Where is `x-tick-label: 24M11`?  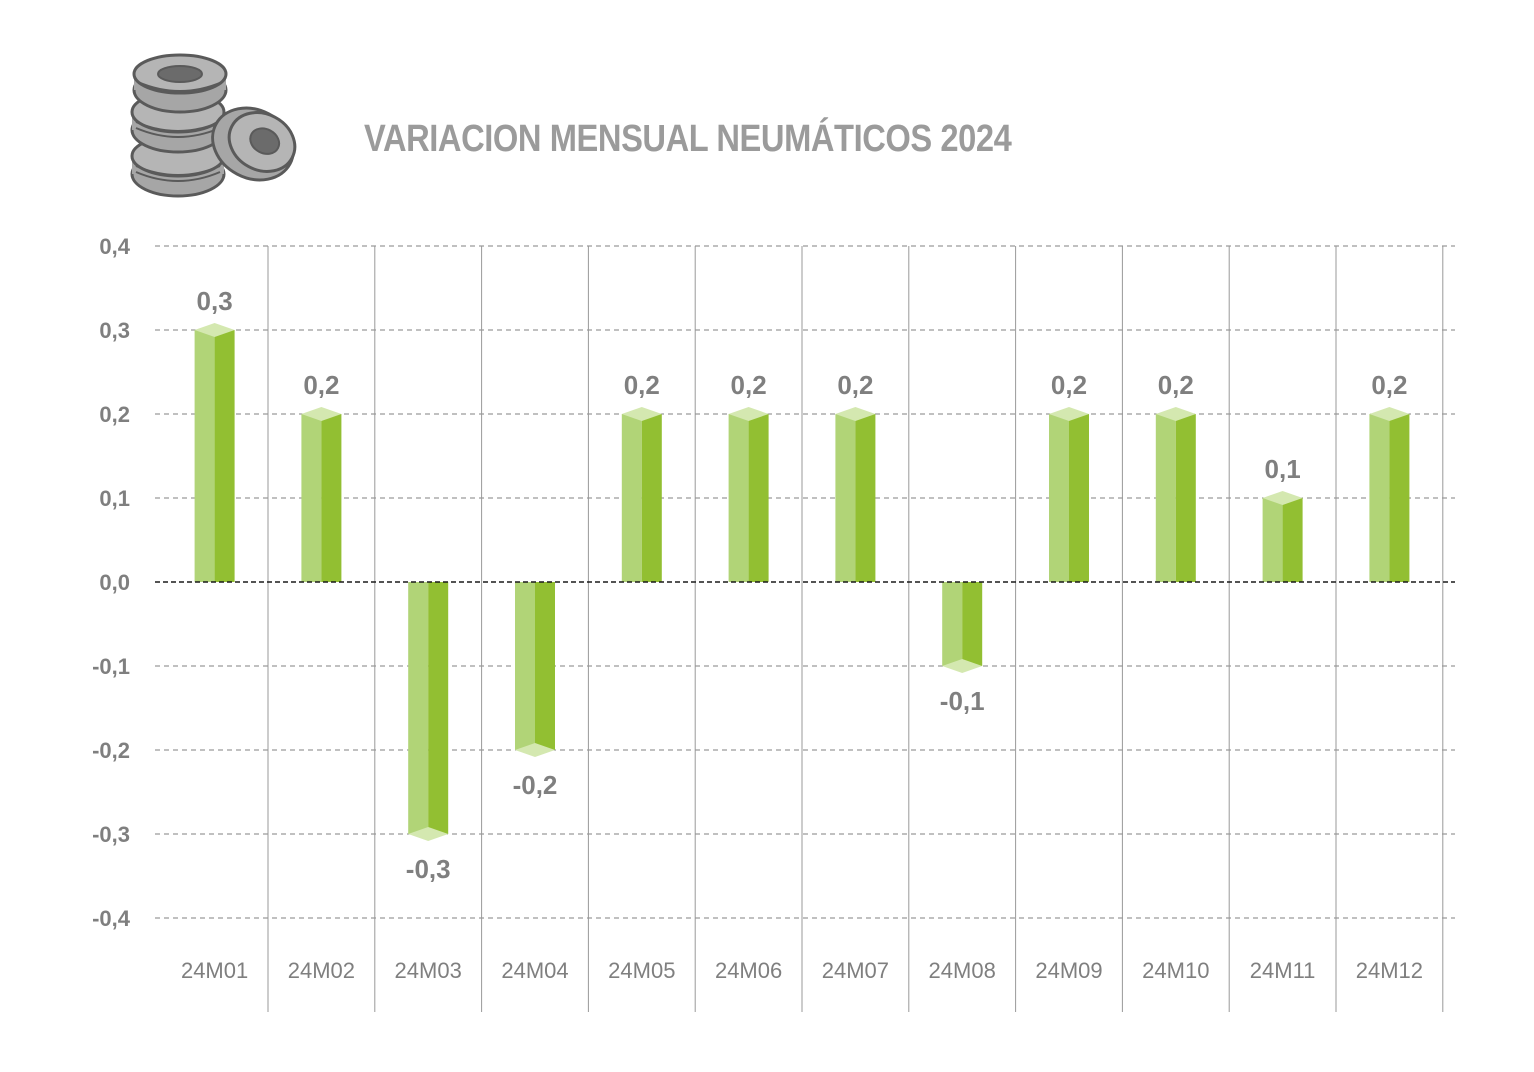
x-tick-label: 24M11 is located at coordinates (1283, 970).